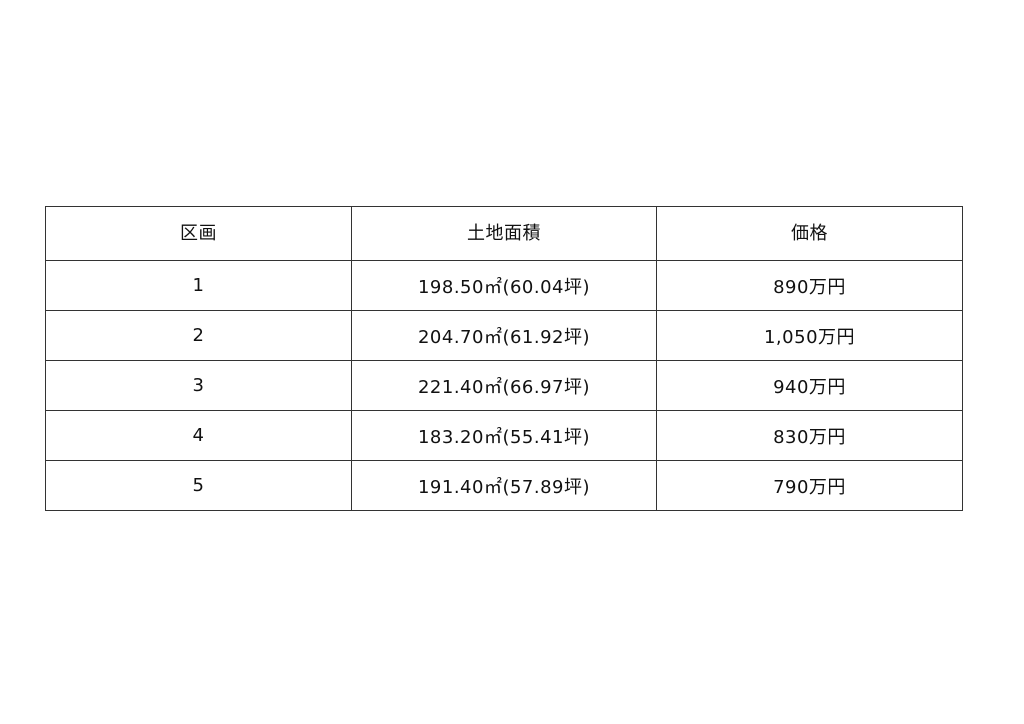 This screenshot has width=1024, height=724. I want to click on area-cell: 183.20㎡(55.41坪), so click(504, 435).